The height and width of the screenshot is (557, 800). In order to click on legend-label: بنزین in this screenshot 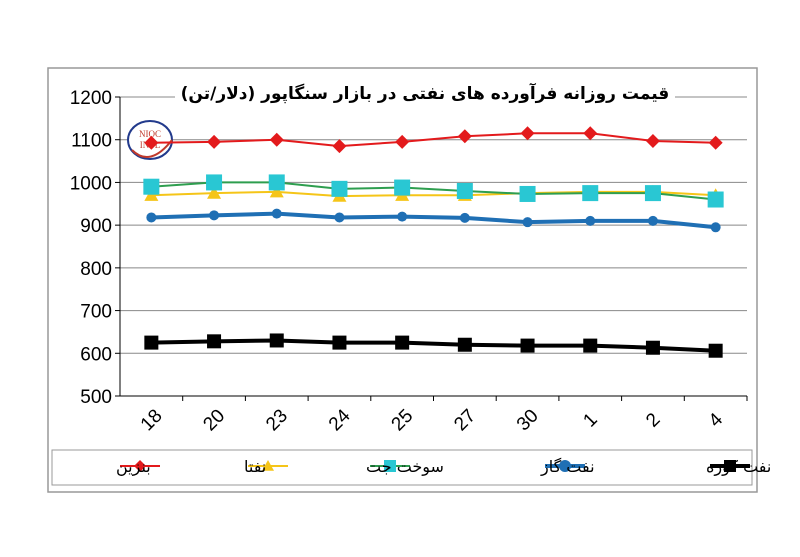, I will do `click(133, 467)`.